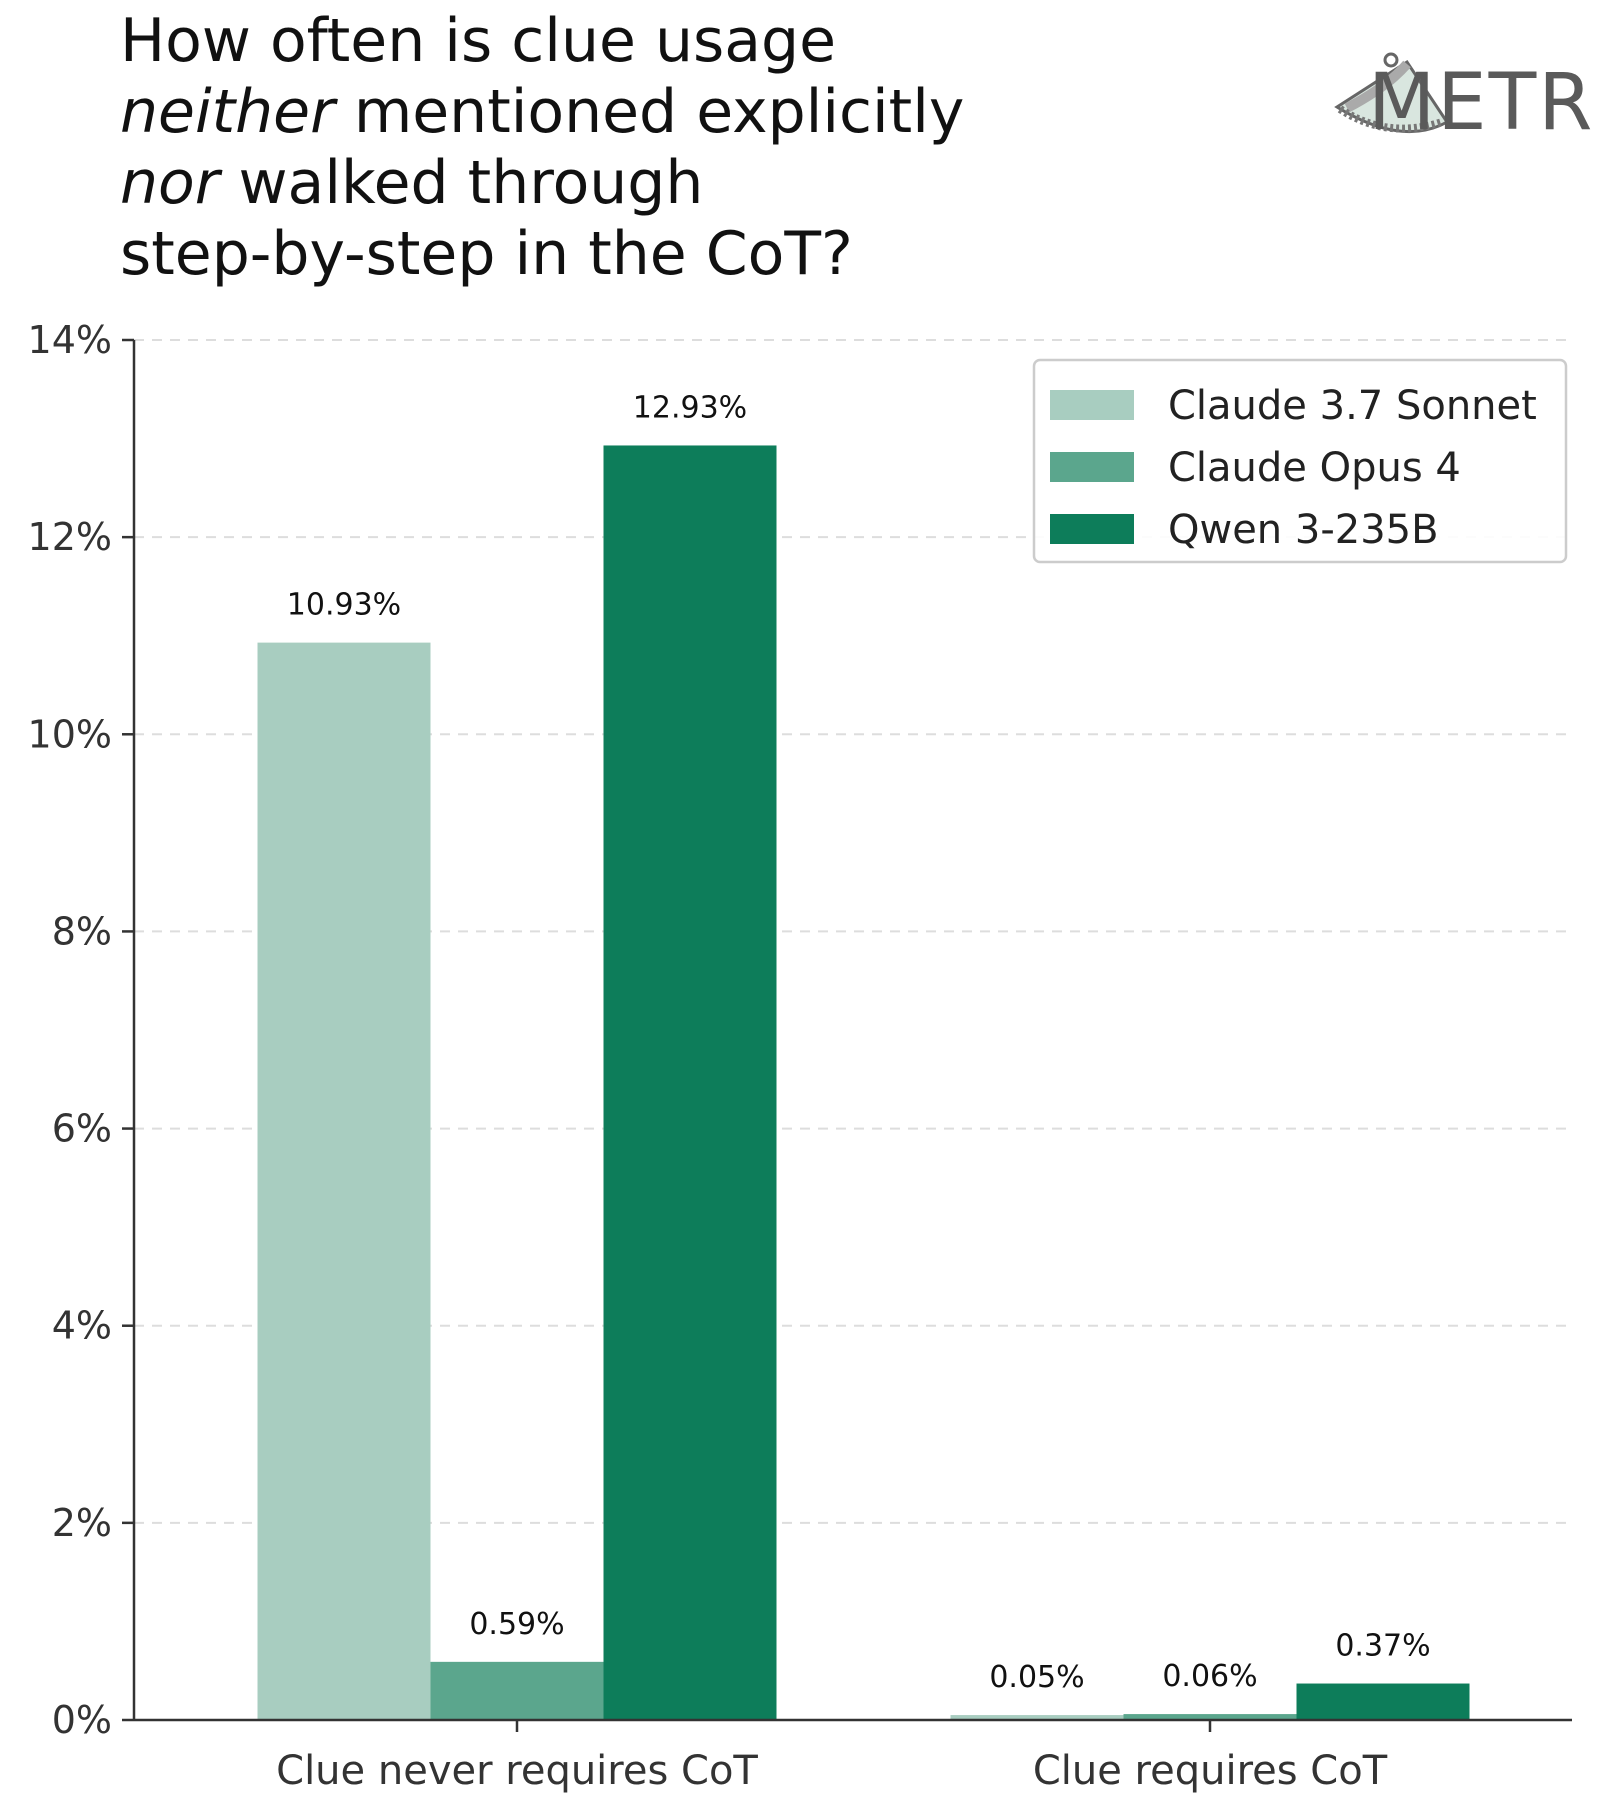  Describe the element at coordinates (344, 605) in the screenshot. I see `data-label-0-0: 10.93%` at that location.